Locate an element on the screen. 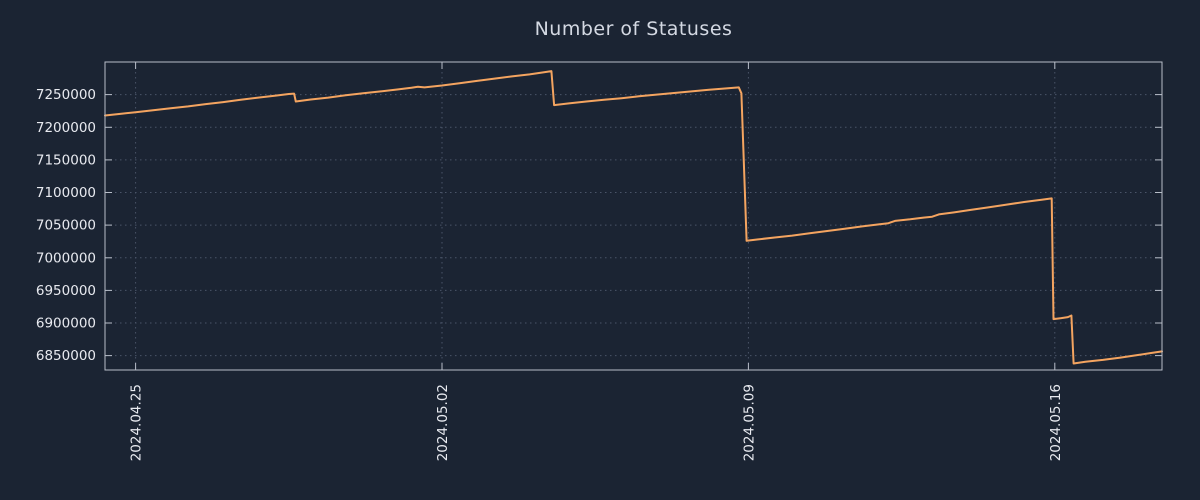 The width and height of the screenshot is (1200, 500). x-axis-label: 2024.05.16 is located at coordinates (1056, 422).